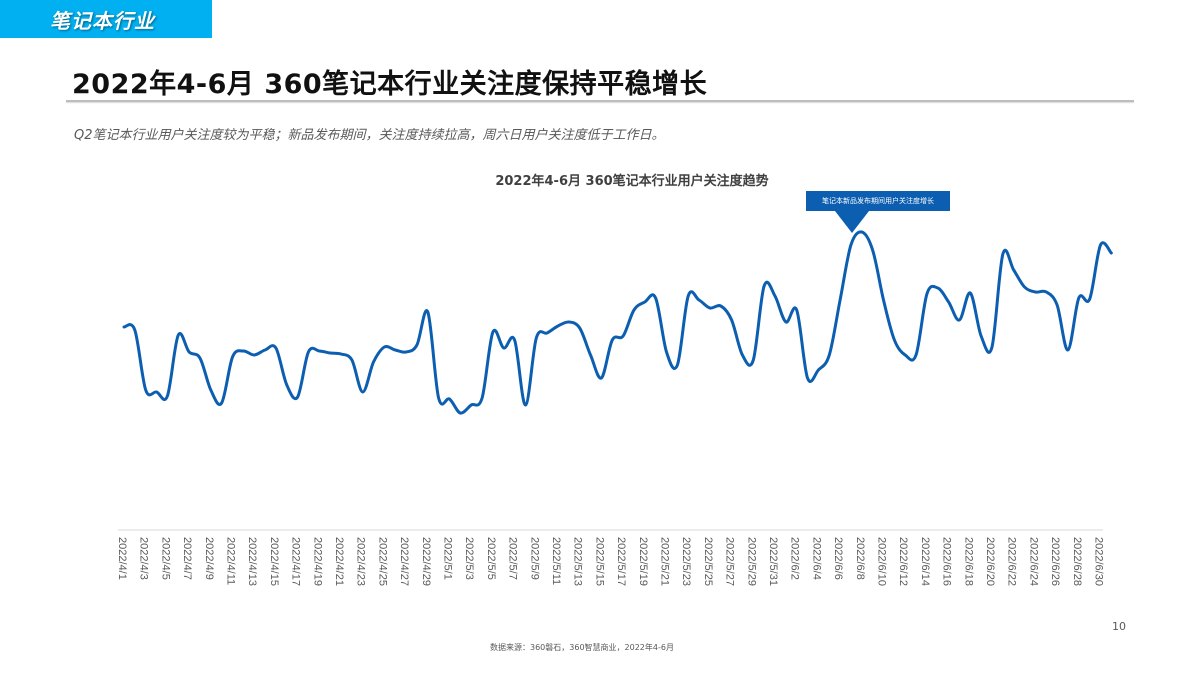 This screenshot has width=1200, height=675. Describe the element at coordinates (491, 558) in the screenshot. I see `x-tick-label: 2022/5/5` at that location.